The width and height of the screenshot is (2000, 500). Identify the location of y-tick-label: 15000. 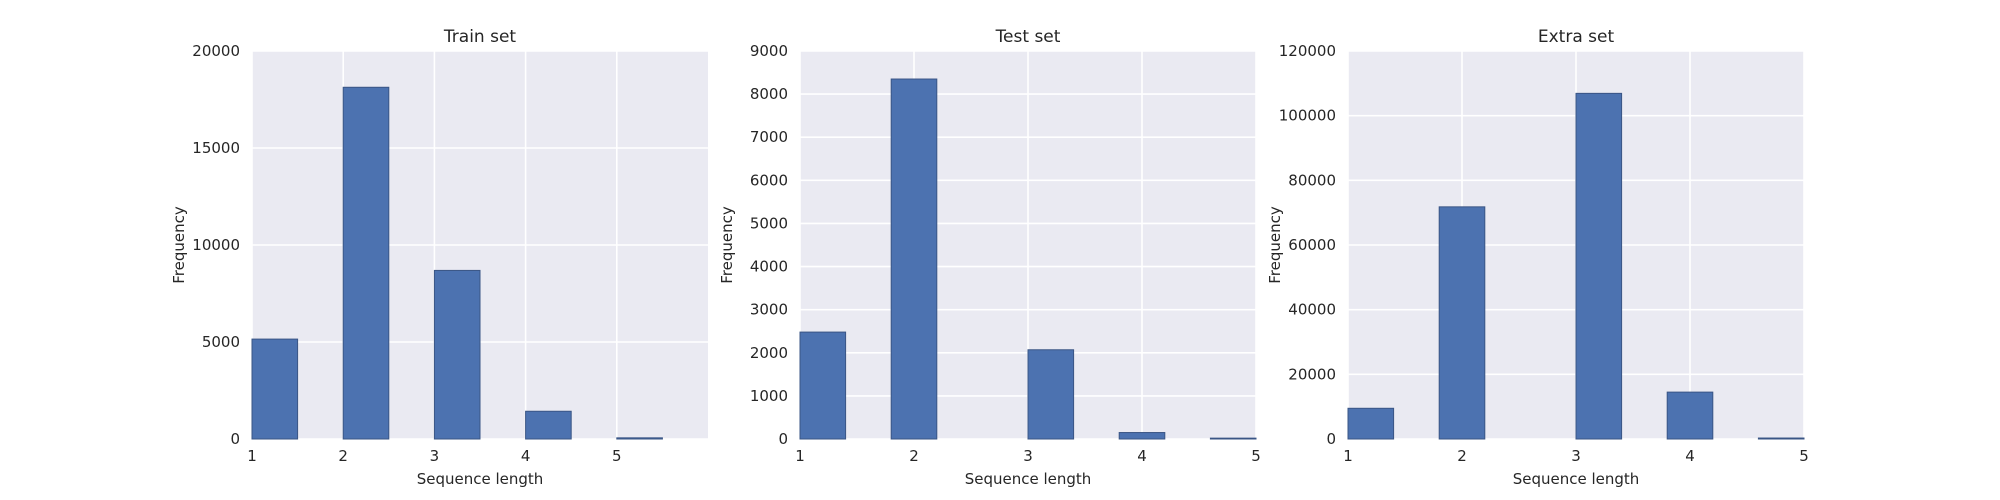
(216, 148).